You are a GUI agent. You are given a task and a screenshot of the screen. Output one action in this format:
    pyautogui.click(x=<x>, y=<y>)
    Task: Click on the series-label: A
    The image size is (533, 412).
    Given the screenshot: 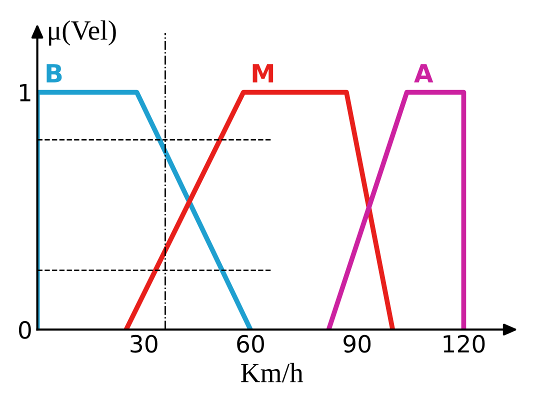 What is the action you would take?
    pyautogui.click(x=424, y=73)
    